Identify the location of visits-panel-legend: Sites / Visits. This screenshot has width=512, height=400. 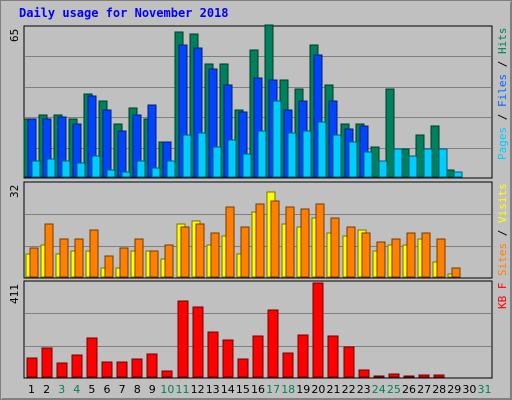
(502, 229).